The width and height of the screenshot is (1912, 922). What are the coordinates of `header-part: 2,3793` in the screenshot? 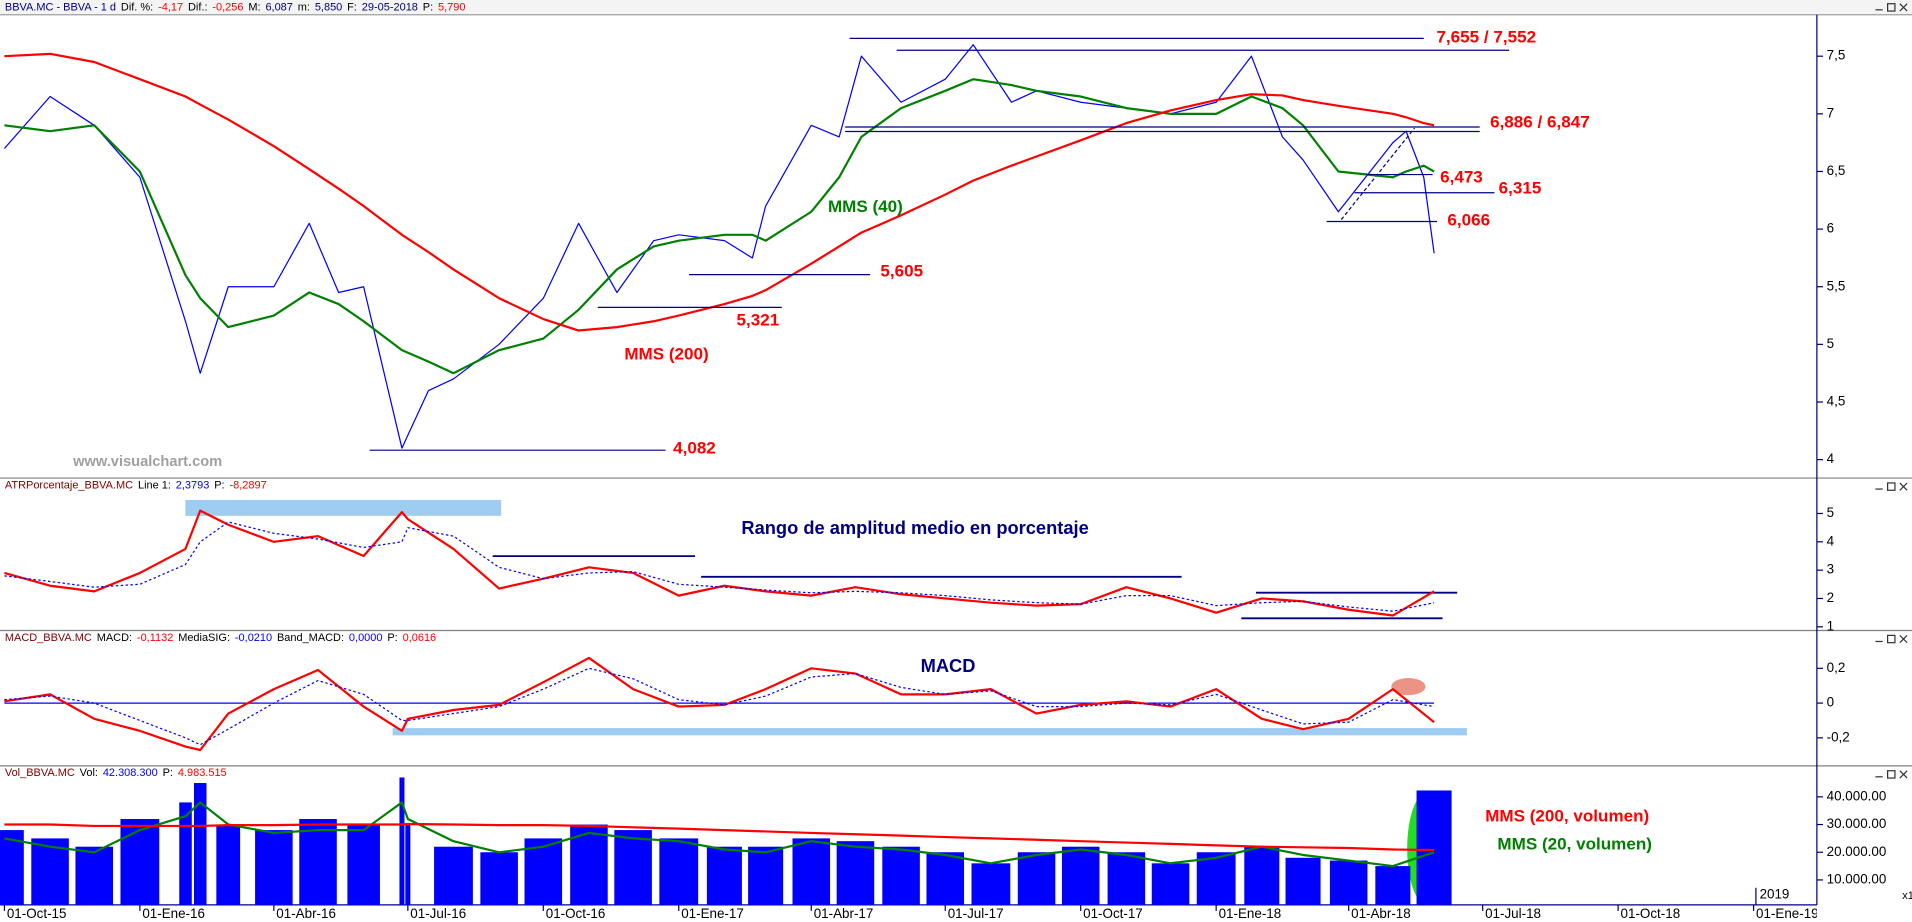 It's located at (193, 485).